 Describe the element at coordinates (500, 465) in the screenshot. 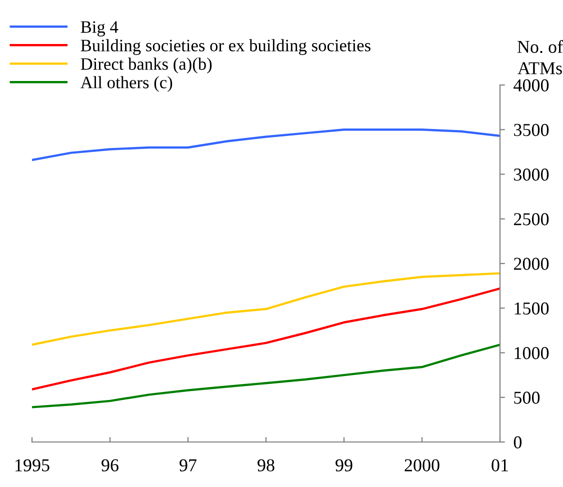

I see `x-tick-label: 01` at that location.